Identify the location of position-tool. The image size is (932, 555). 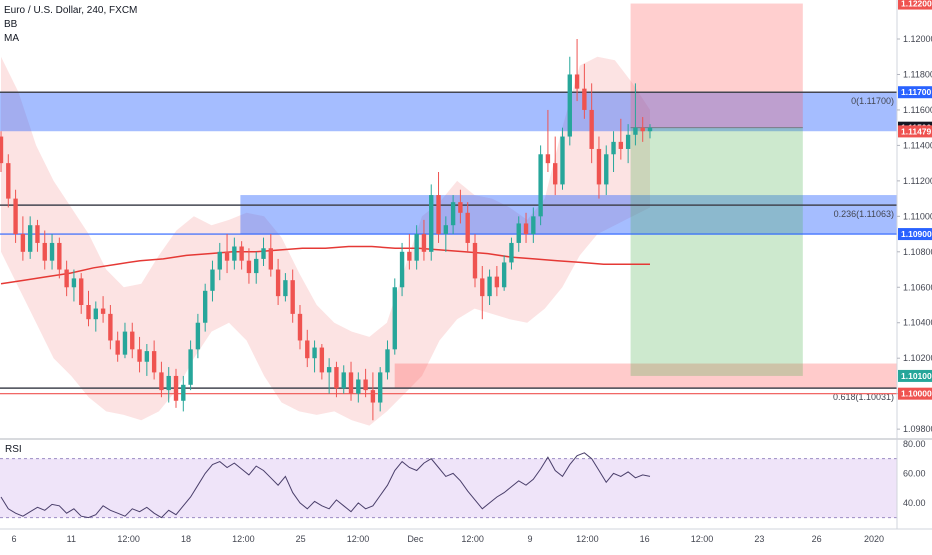
(716, 189).